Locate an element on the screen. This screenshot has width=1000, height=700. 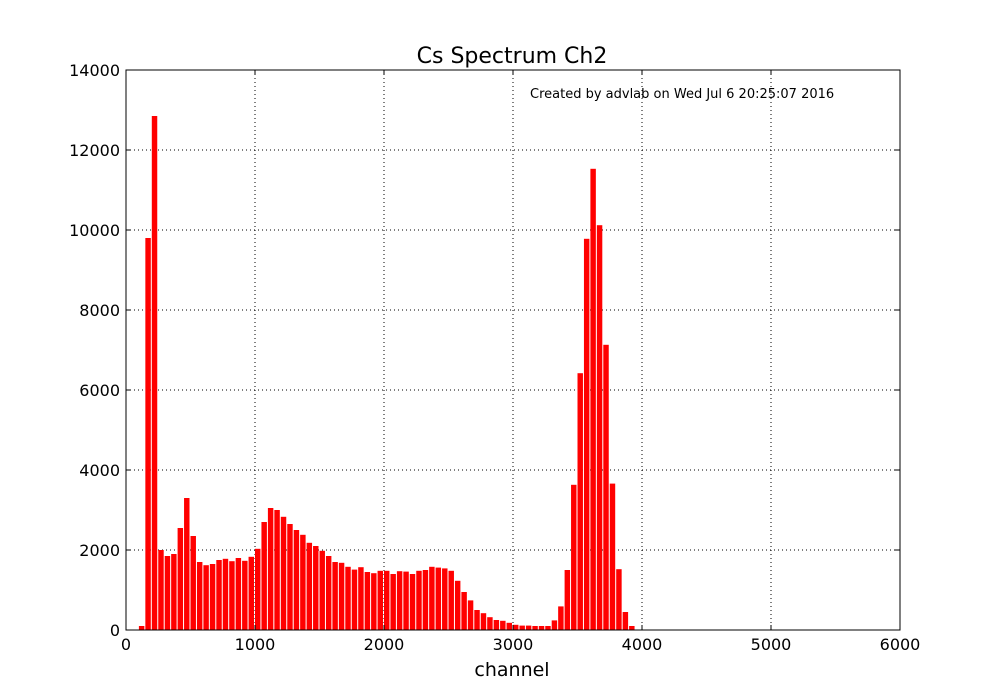
x-axis-label: channel is located at coordinates (511, 670).